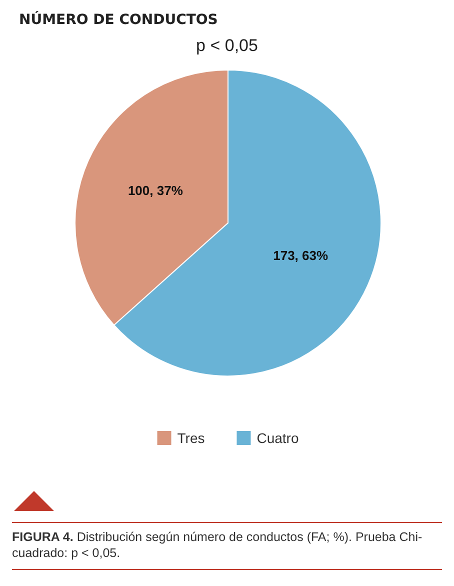 This screenshot has height=586, width=454. Describe the element at coordinates (191, 438) in the screenshot. I see `legend-label: Tres` at that location.